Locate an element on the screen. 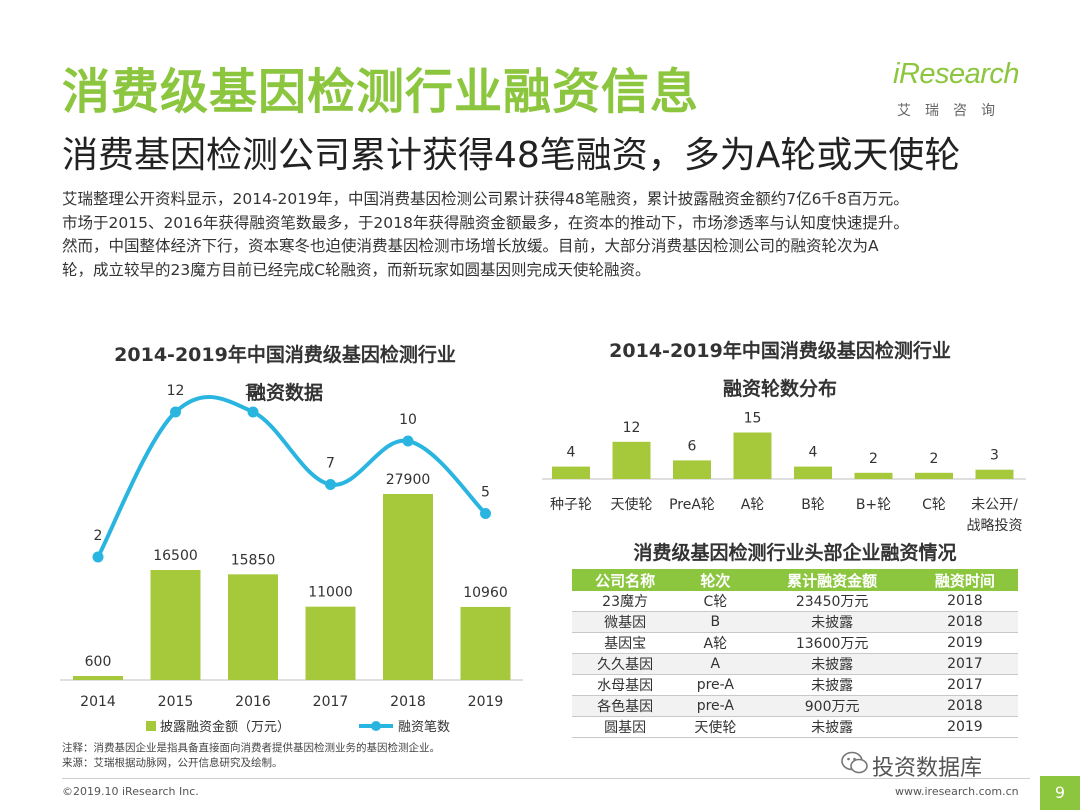 This screenshot has height=810, width=1080. count-label: 7 is located at coordinates (330, 464).